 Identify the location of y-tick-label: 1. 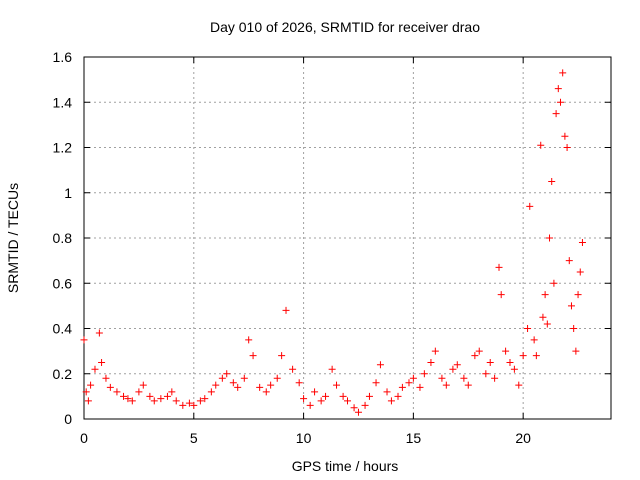
(68, 193).